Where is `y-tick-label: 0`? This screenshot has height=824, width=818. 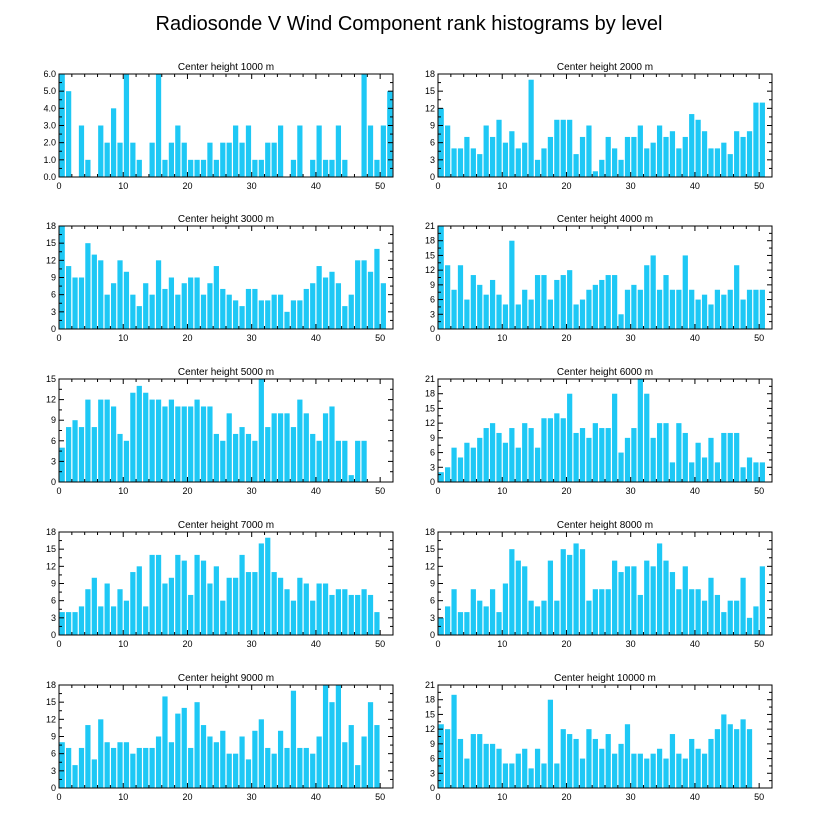 y-tick-label: 0 is located at coordinates (432, 329).